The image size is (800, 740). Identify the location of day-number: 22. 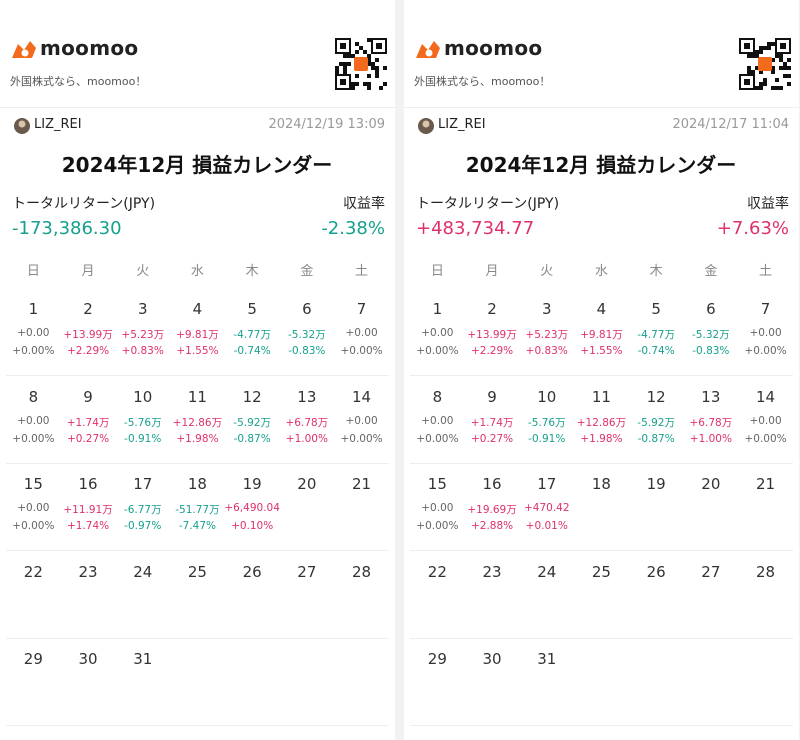
(33, 571).